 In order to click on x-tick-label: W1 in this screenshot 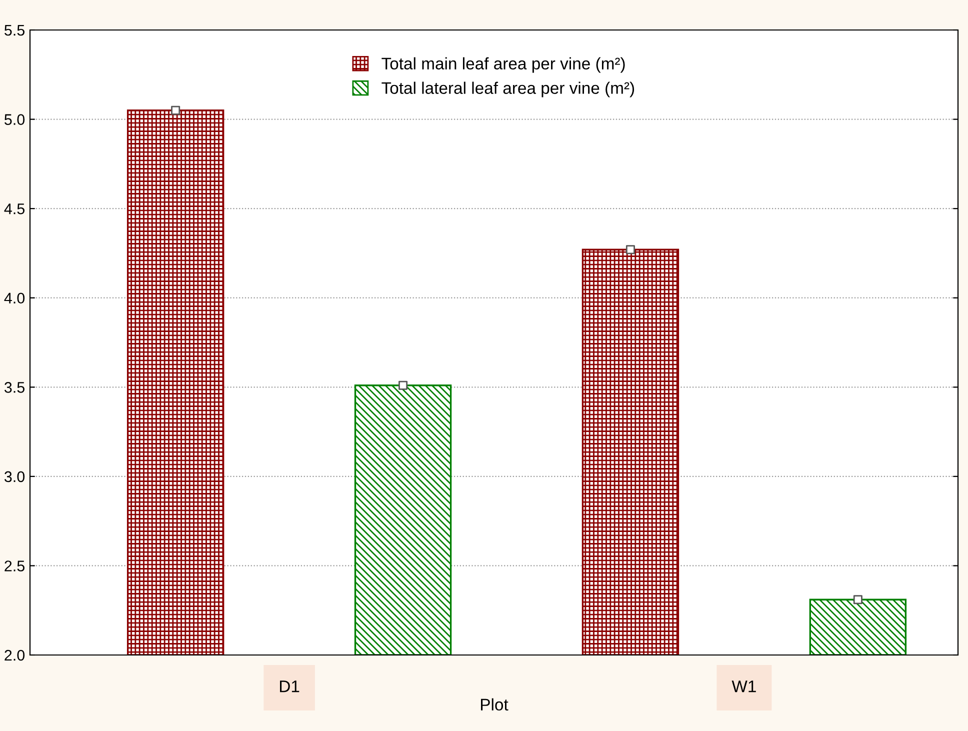, I will do `click(744, 686)`.